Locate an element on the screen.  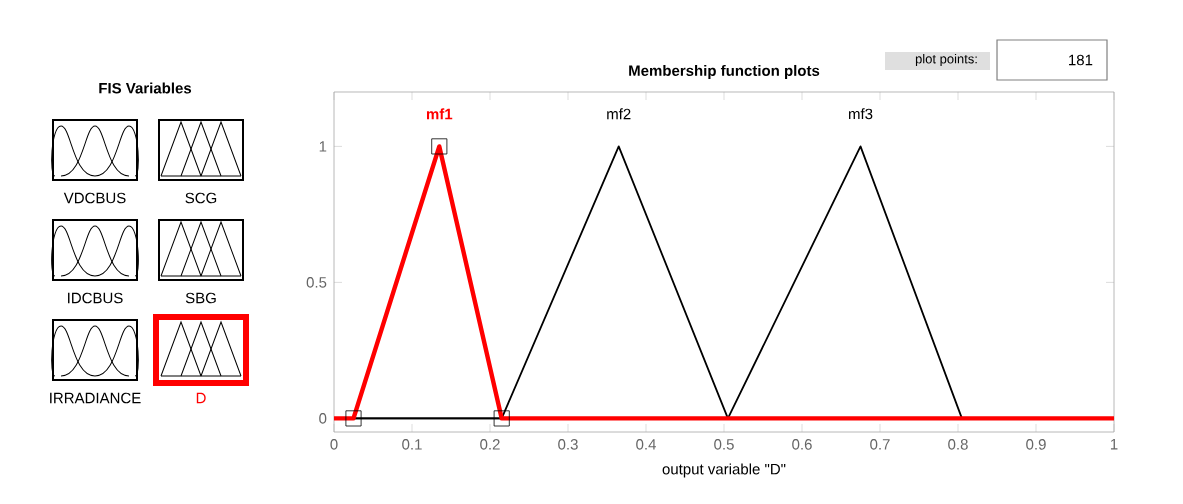
x-tick-label: 0.2 is located at coordinates (490, 444).